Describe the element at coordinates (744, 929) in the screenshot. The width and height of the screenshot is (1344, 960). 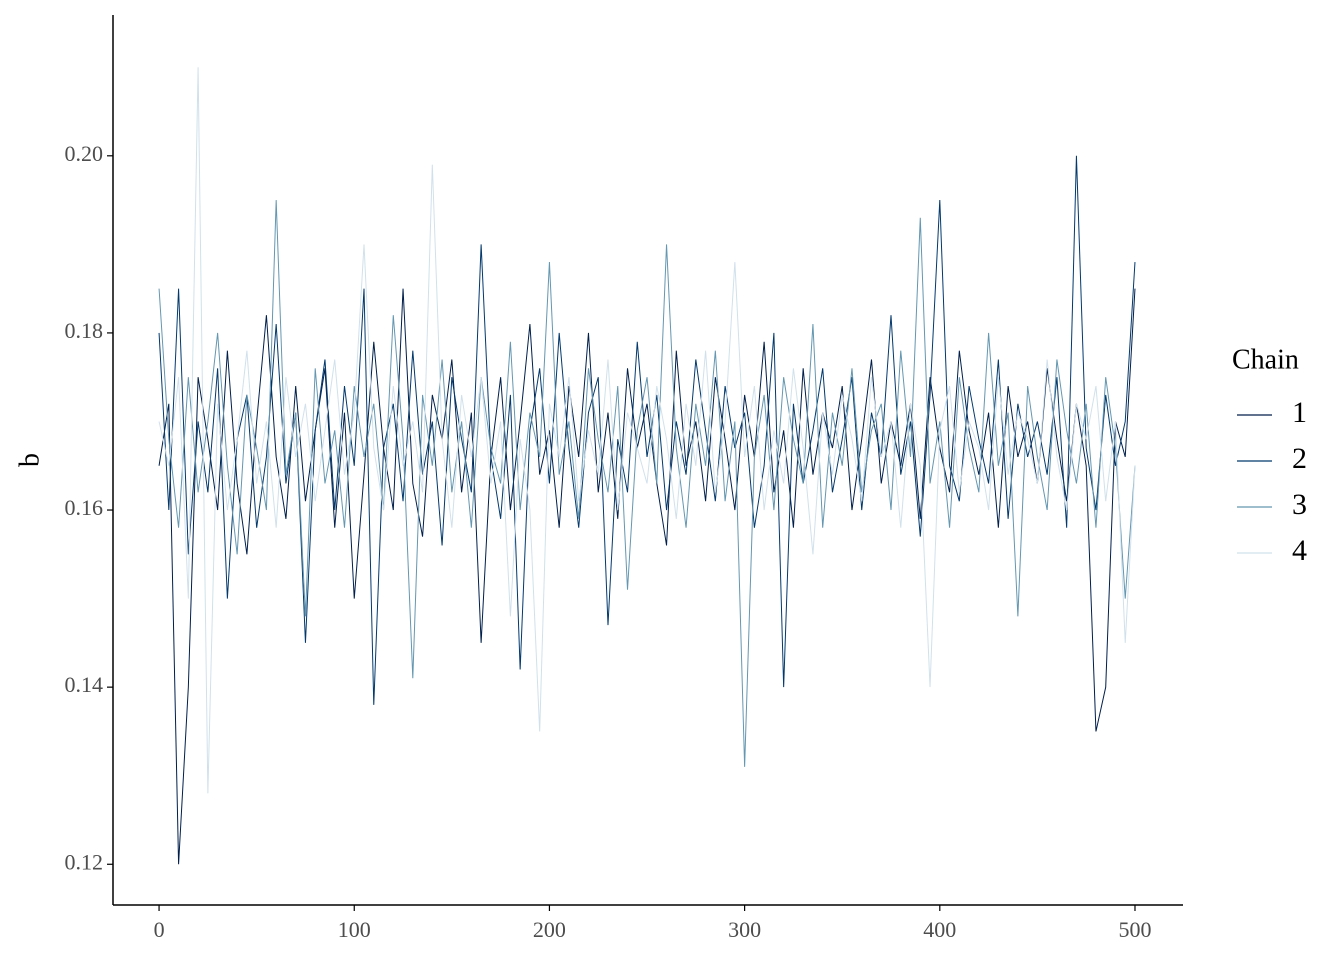
I see `x-tick-label: 300` at that location.